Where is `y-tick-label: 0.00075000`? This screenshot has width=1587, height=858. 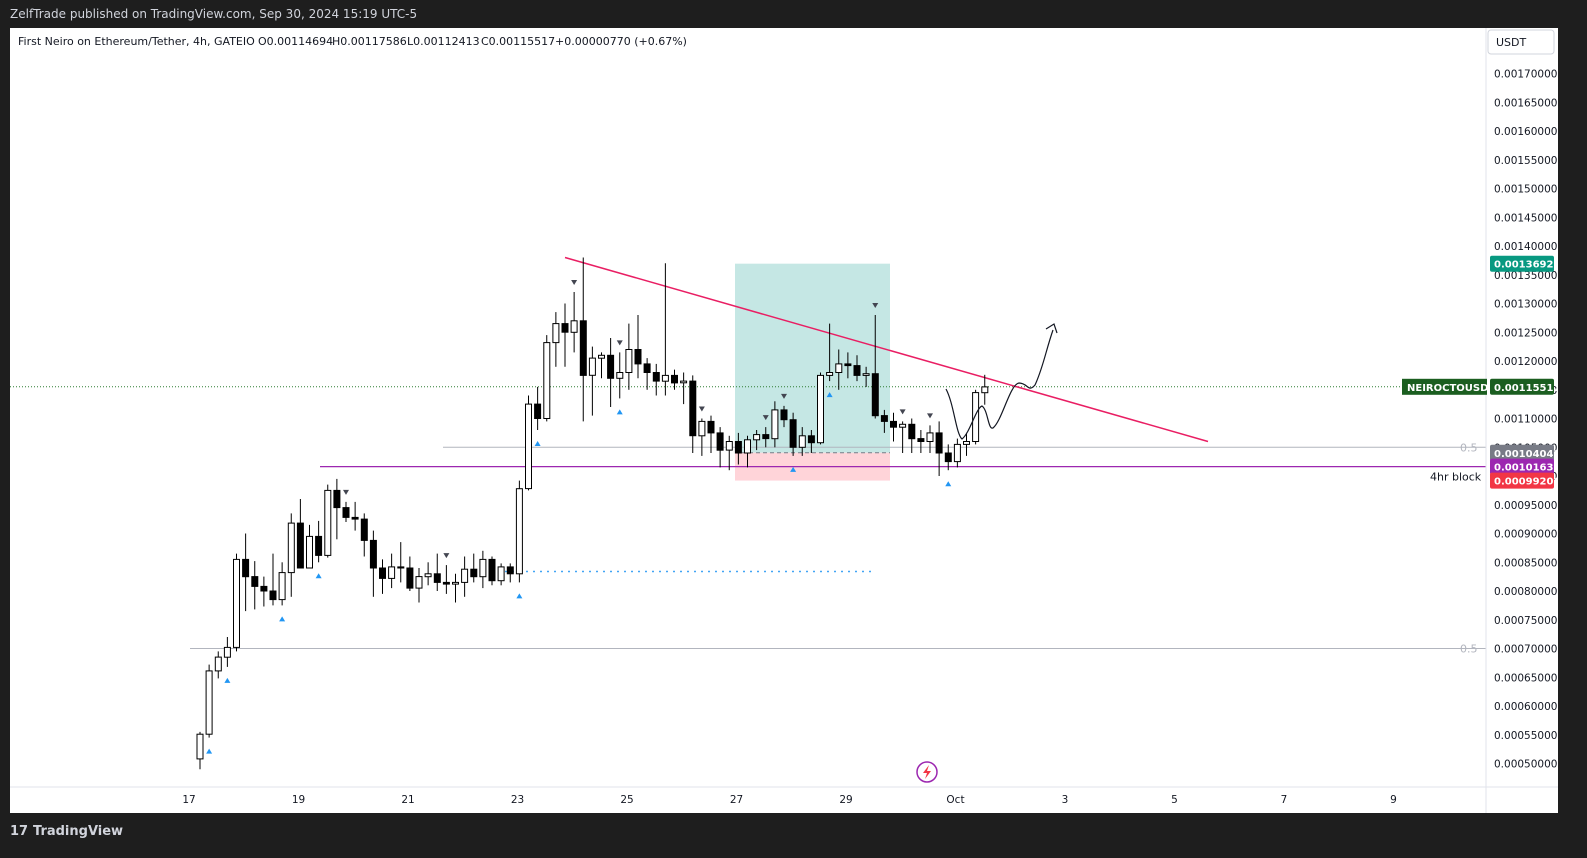
y-tick-label: 0.00075000 is located at coordinates (1525, 621).